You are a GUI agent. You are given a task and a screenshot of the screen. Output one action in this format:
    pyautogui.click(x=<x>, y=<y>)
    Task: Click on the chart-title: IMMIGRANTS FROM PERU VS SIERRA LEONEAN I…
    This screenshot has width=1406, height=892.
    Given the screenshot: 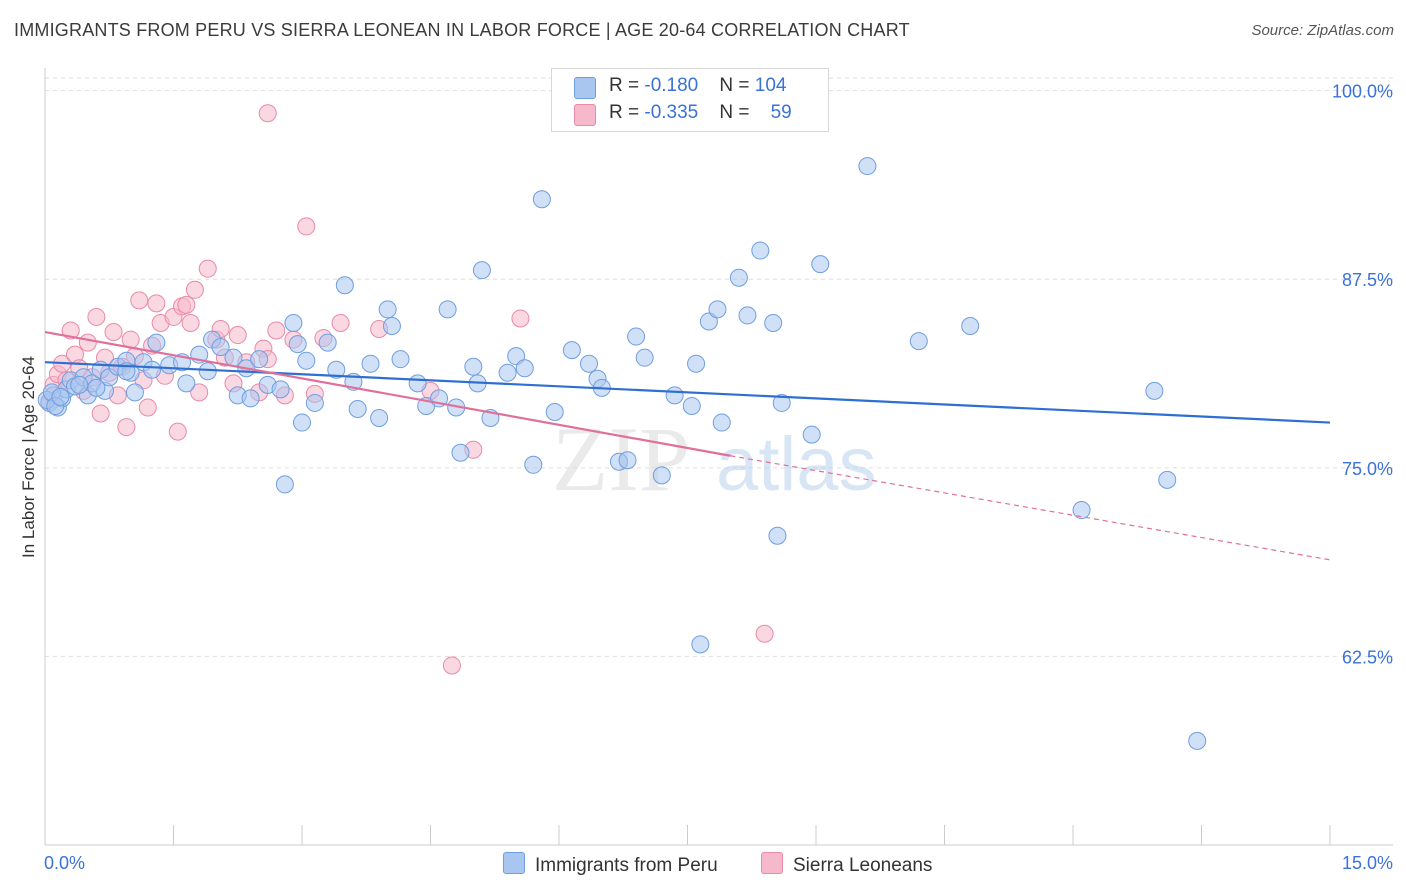 What is the action you would take?
    pyautogui.click(x=462, y=30)
    